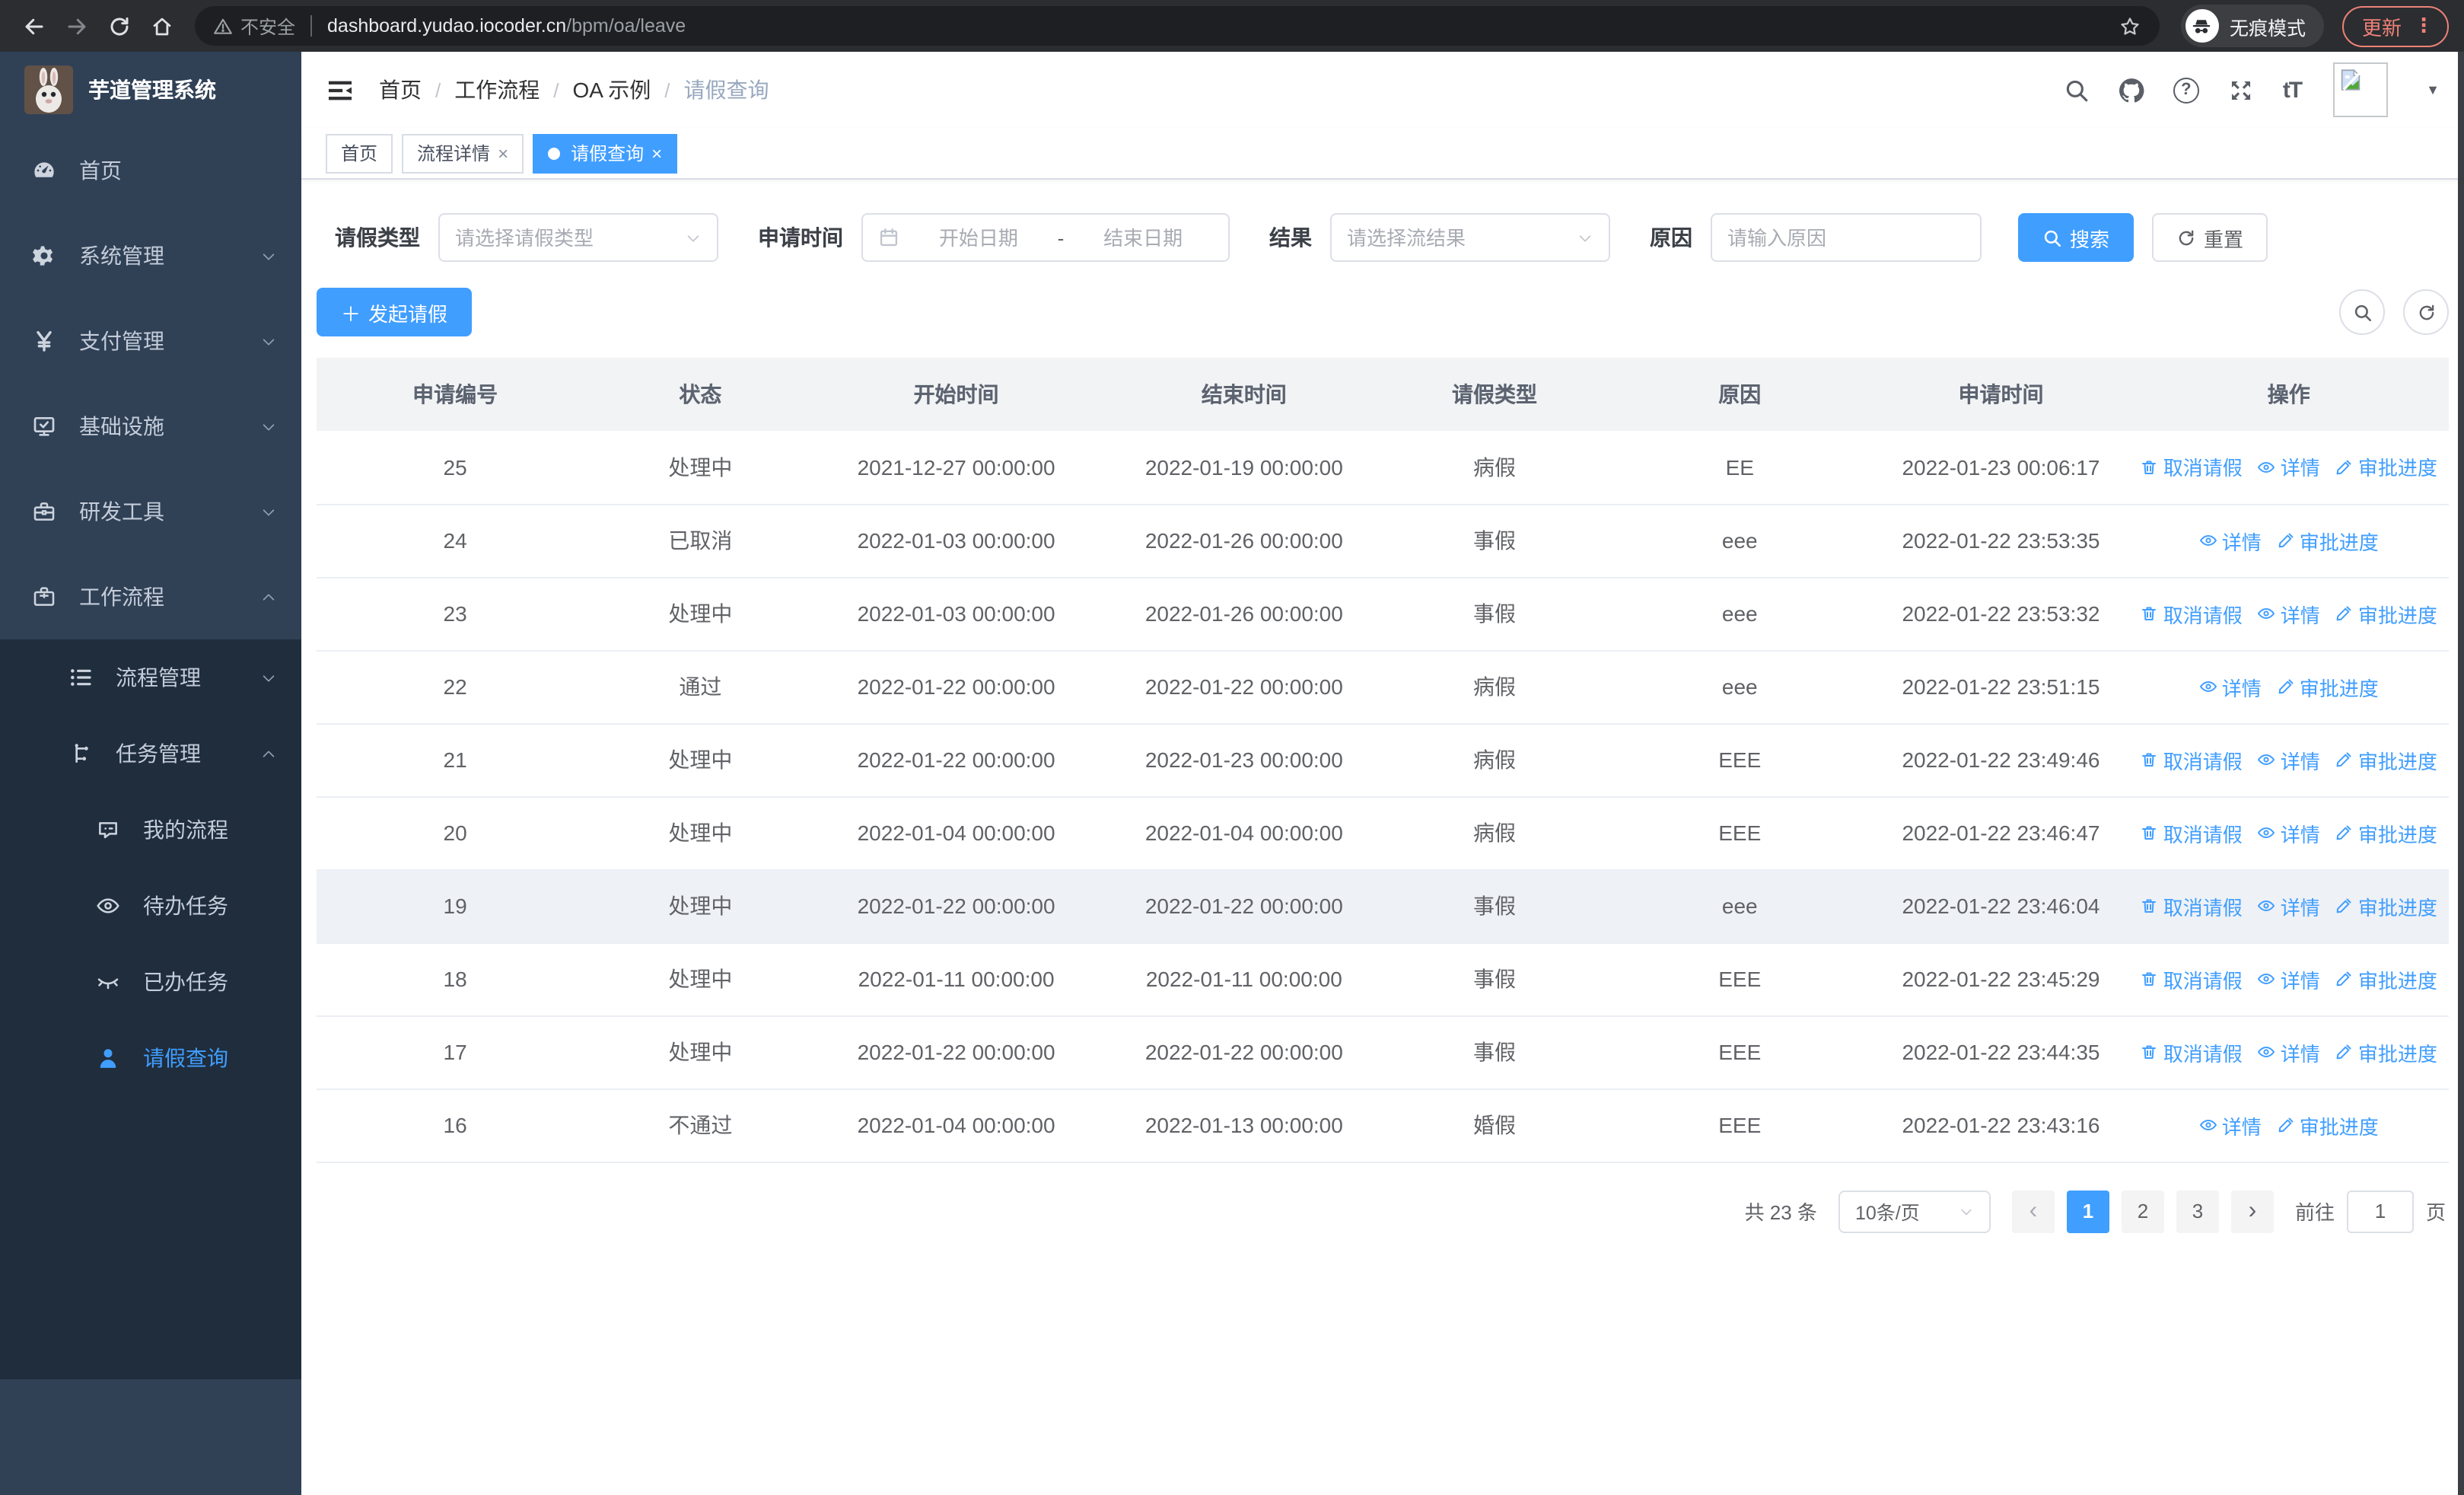 The width and height of the screenshot is (2464, 1495). What do you see at coordinates (979, 237) in the screenshot?
I see `start-date-input` at bounding box center [979, 237].